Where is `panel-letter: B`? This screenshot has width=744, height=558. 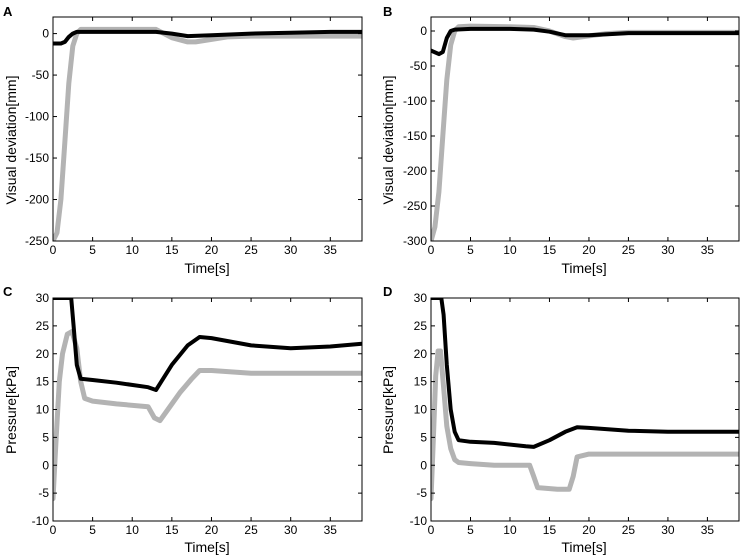
panel-letter: B is located at coordinates (387, 11).